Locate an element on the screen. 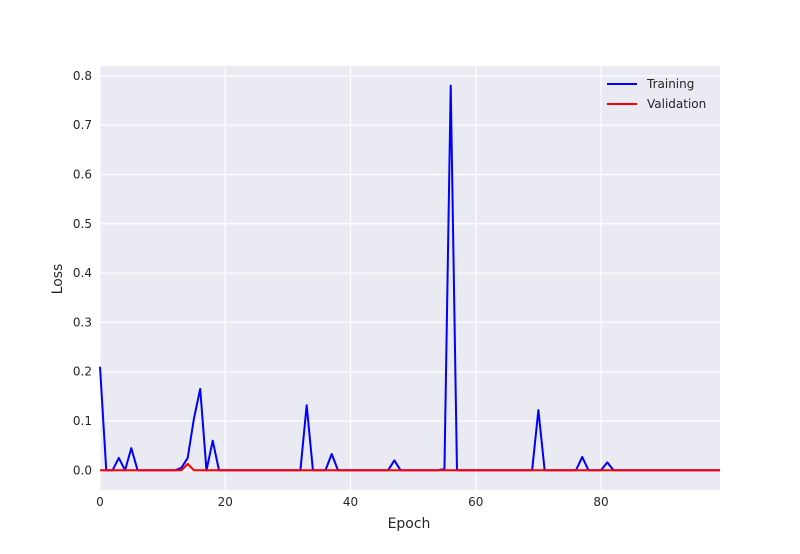 The height and width of the screenshot is (554, 800). x-tick-label: 0 is located at coordinates (100, 502).